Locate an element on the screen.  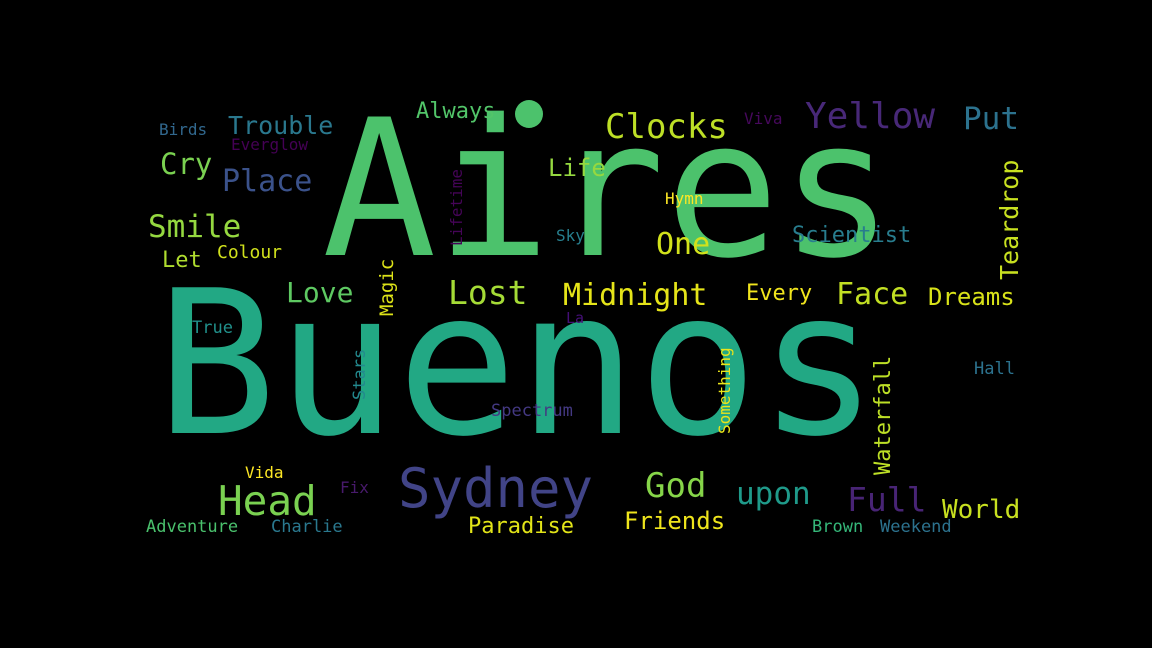
word: One is located at coordinates (683, 244).